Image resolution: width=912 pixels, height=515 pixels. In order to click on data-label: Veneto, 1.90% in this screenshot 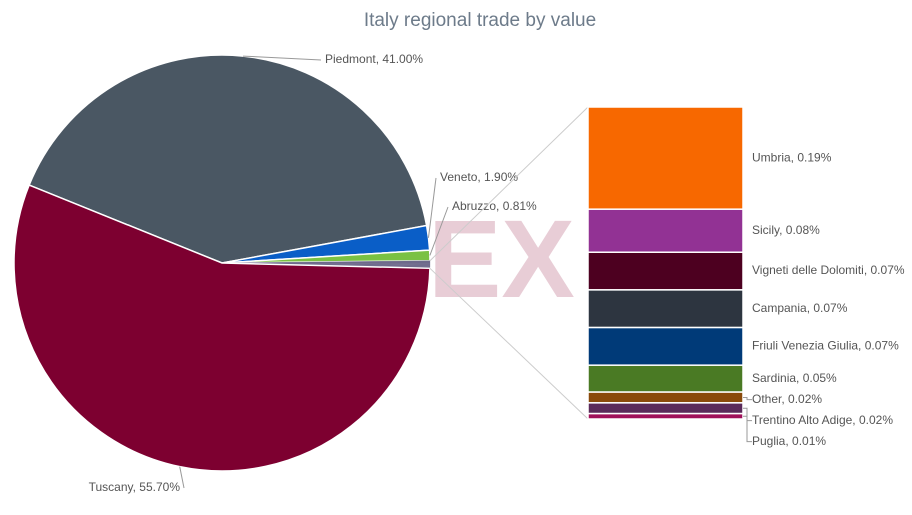, I will do `click(479, 177)`.